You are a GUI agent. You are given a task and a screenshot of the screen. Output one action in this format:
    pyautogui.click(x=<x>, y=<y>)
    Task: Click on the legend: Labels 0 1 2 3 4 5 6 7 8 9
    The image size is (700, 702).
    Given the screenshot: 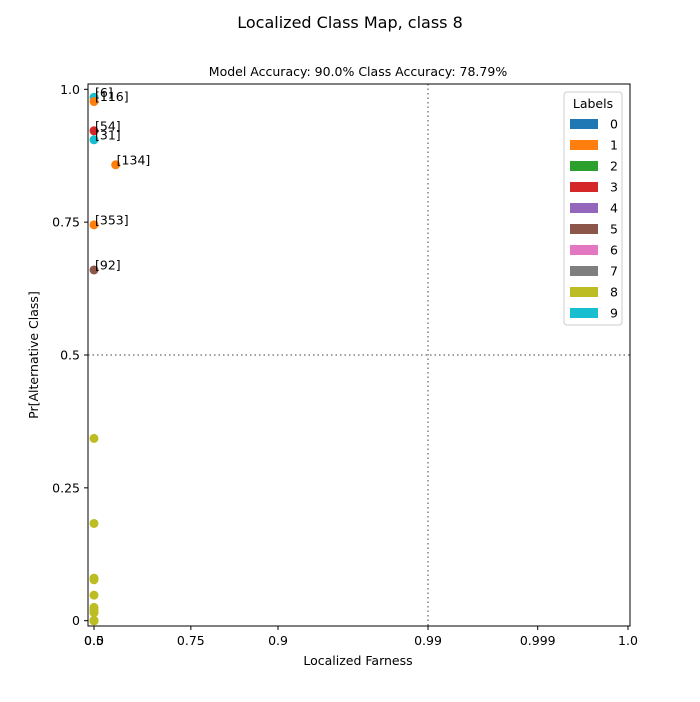 What is the action you would take?
    pyautogui.click(x=593, y=208)
    